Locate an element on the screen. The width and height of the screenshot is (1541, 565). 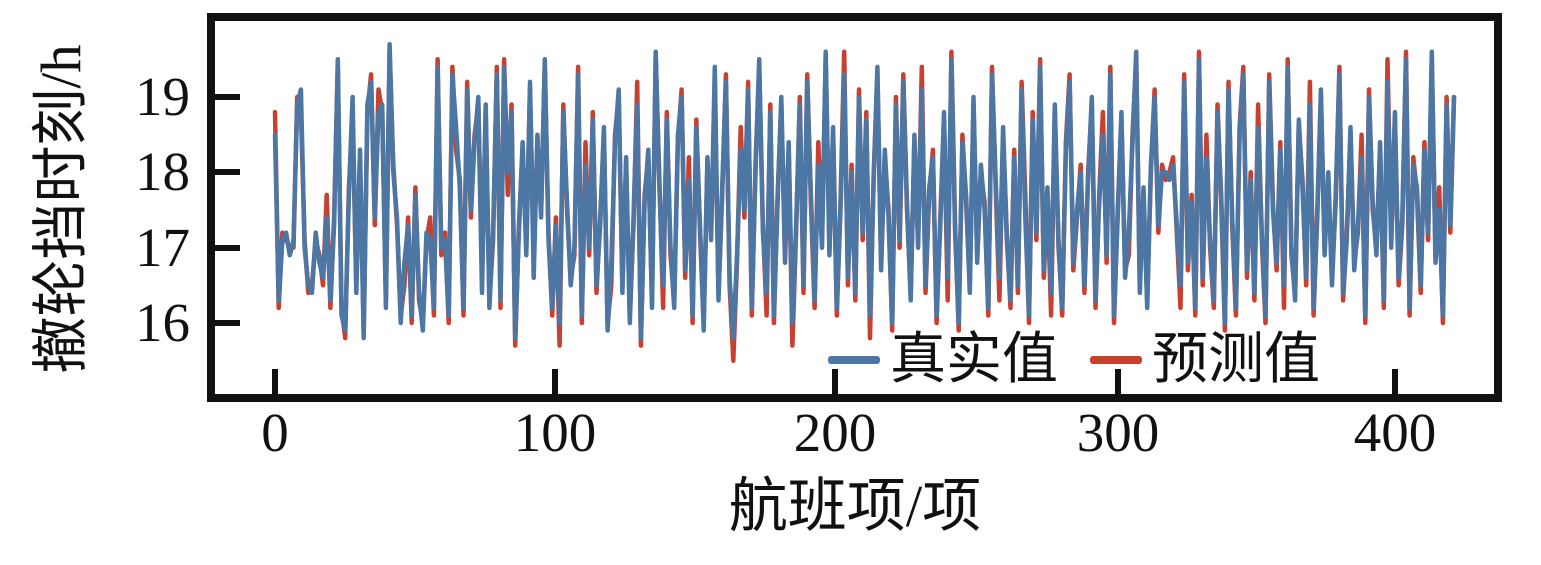
y-tick-label: 18 is located at coordinates (162, 171).